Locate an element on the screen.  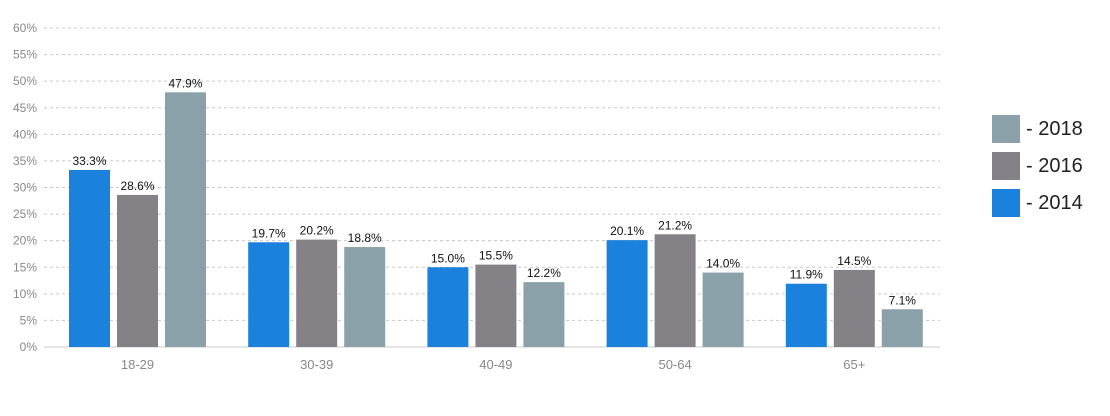
y-tick-label: 30% is located at coordinates (25, 188).